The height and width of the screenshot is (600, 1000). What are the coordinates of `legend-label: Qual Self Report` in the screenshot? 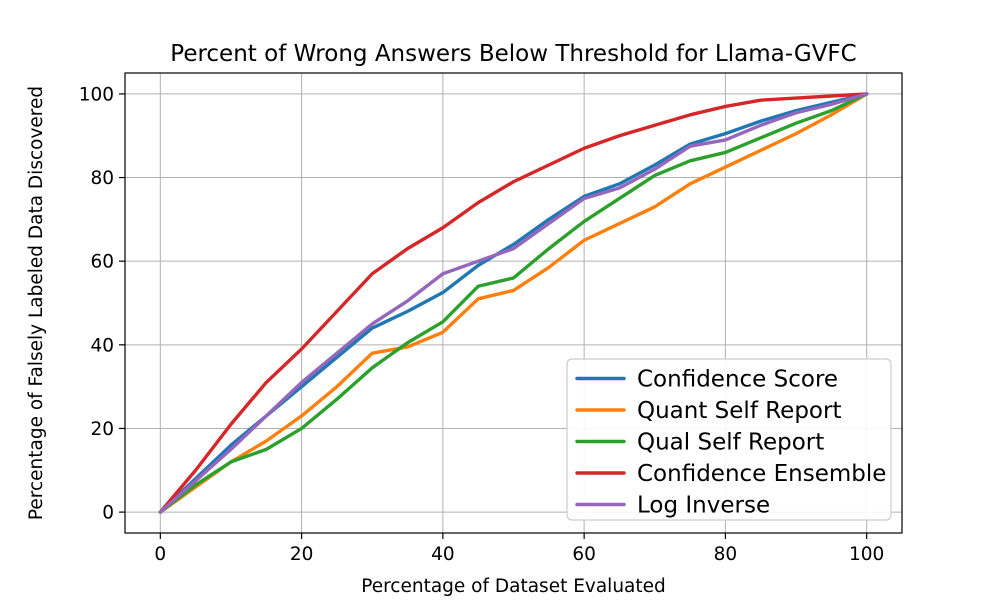 It's located at (730, 443).